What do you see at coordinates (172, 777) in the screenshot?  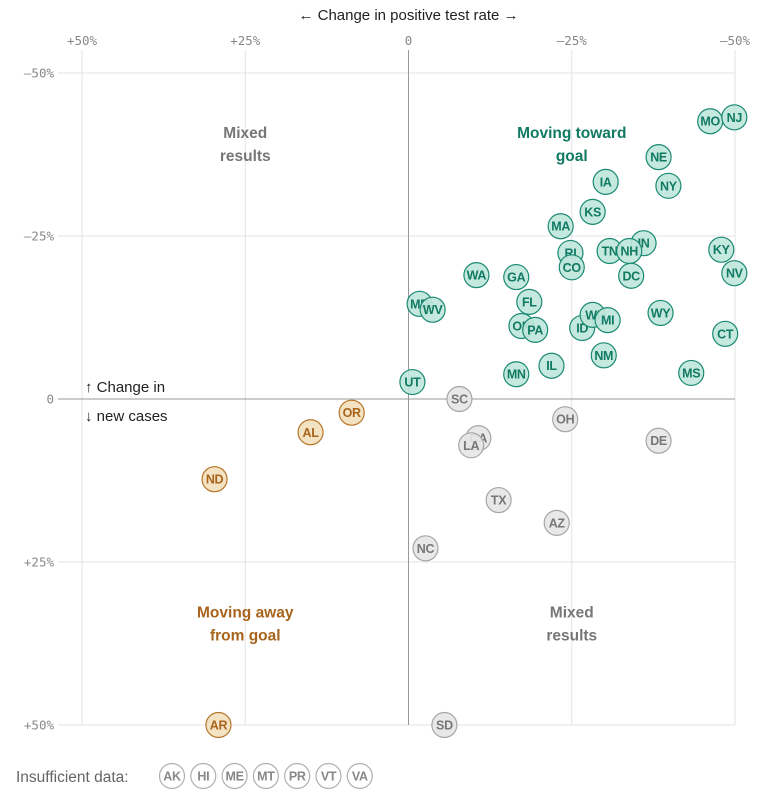 I see `state-label: AK` at bounding box center [172, 777].